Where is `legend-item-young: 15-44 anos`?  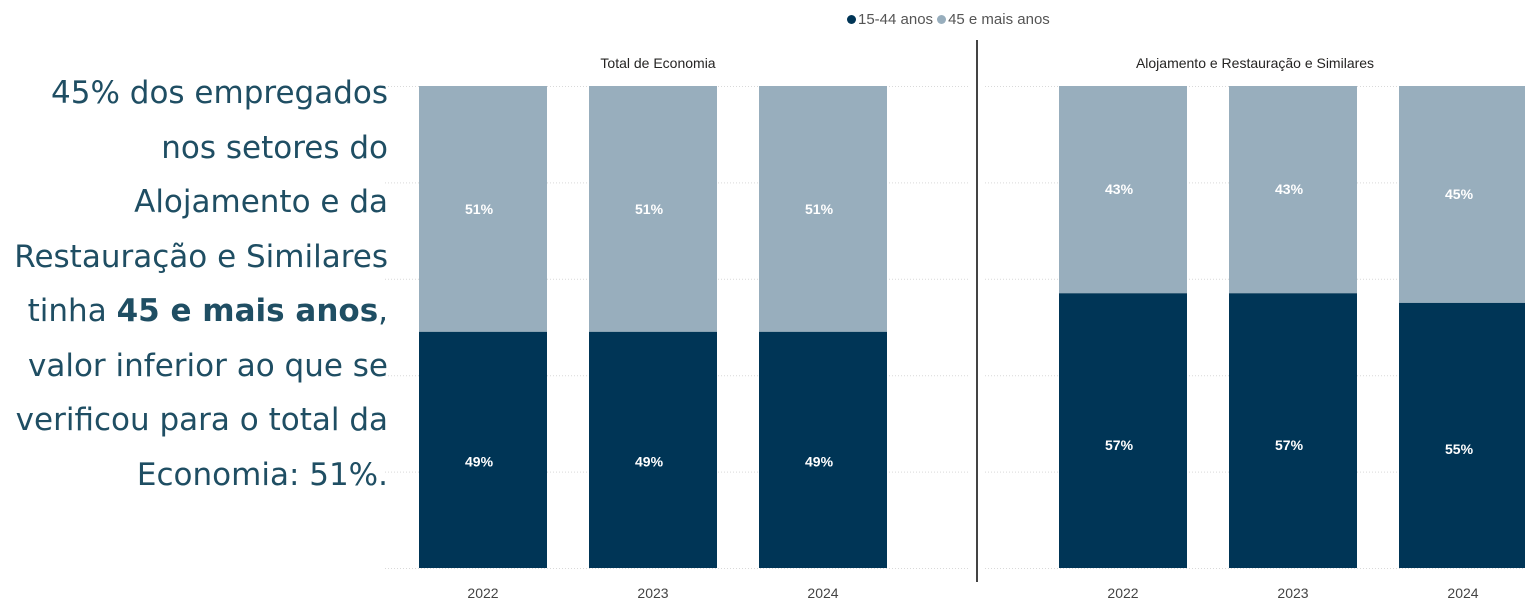 legend-item-young: 15-44 anos is located at coordinates (890, 19).